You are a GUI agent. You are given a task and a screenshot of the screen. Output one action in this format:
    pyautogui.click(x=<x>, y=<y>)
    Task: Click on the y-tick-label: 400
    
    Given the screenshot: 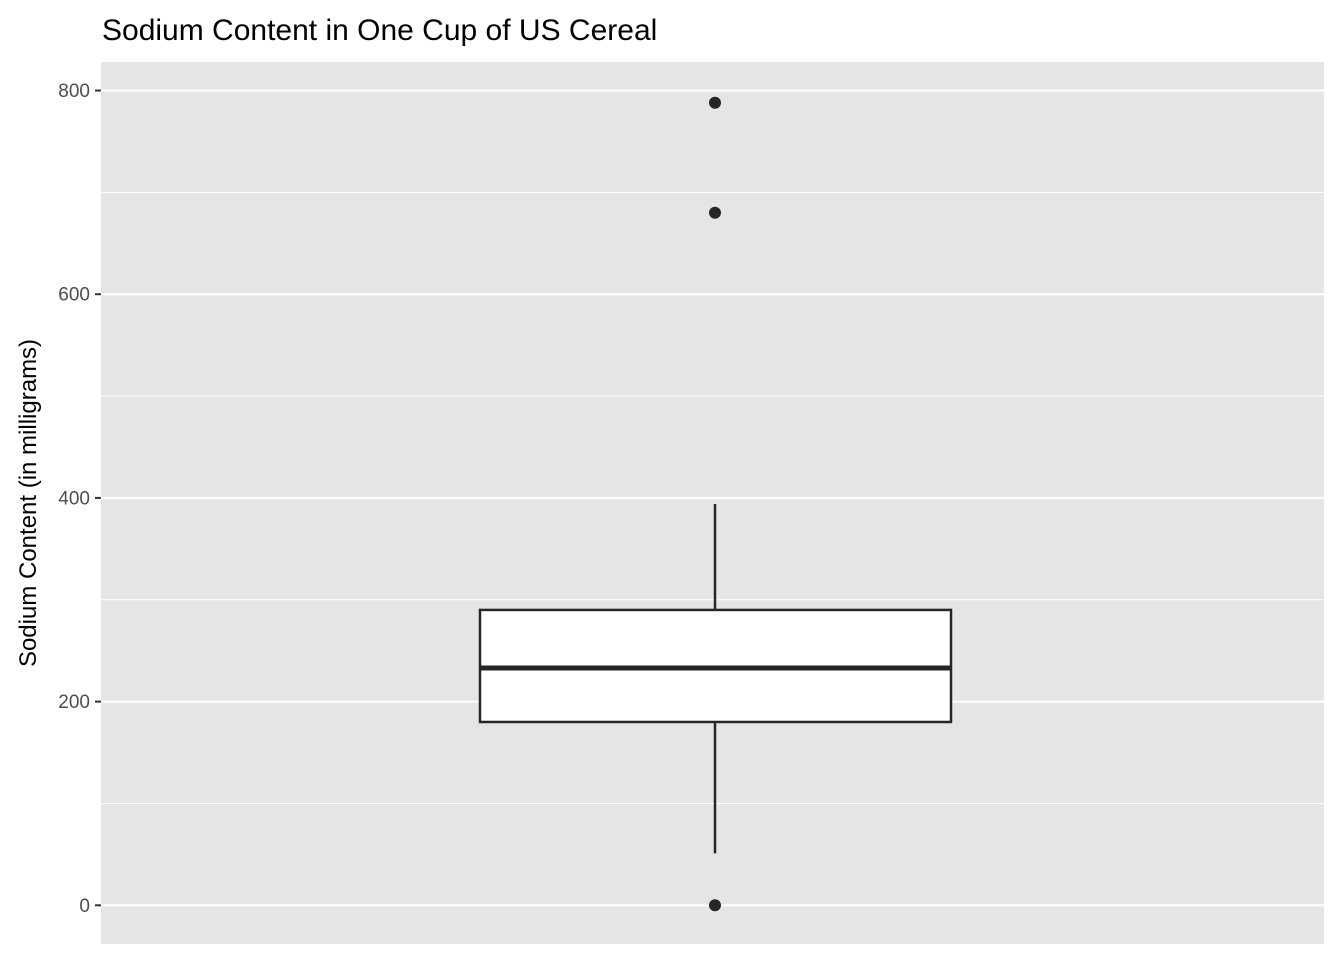 What is the action you would take?
    pyautogui.click(x=74, y=498)
    